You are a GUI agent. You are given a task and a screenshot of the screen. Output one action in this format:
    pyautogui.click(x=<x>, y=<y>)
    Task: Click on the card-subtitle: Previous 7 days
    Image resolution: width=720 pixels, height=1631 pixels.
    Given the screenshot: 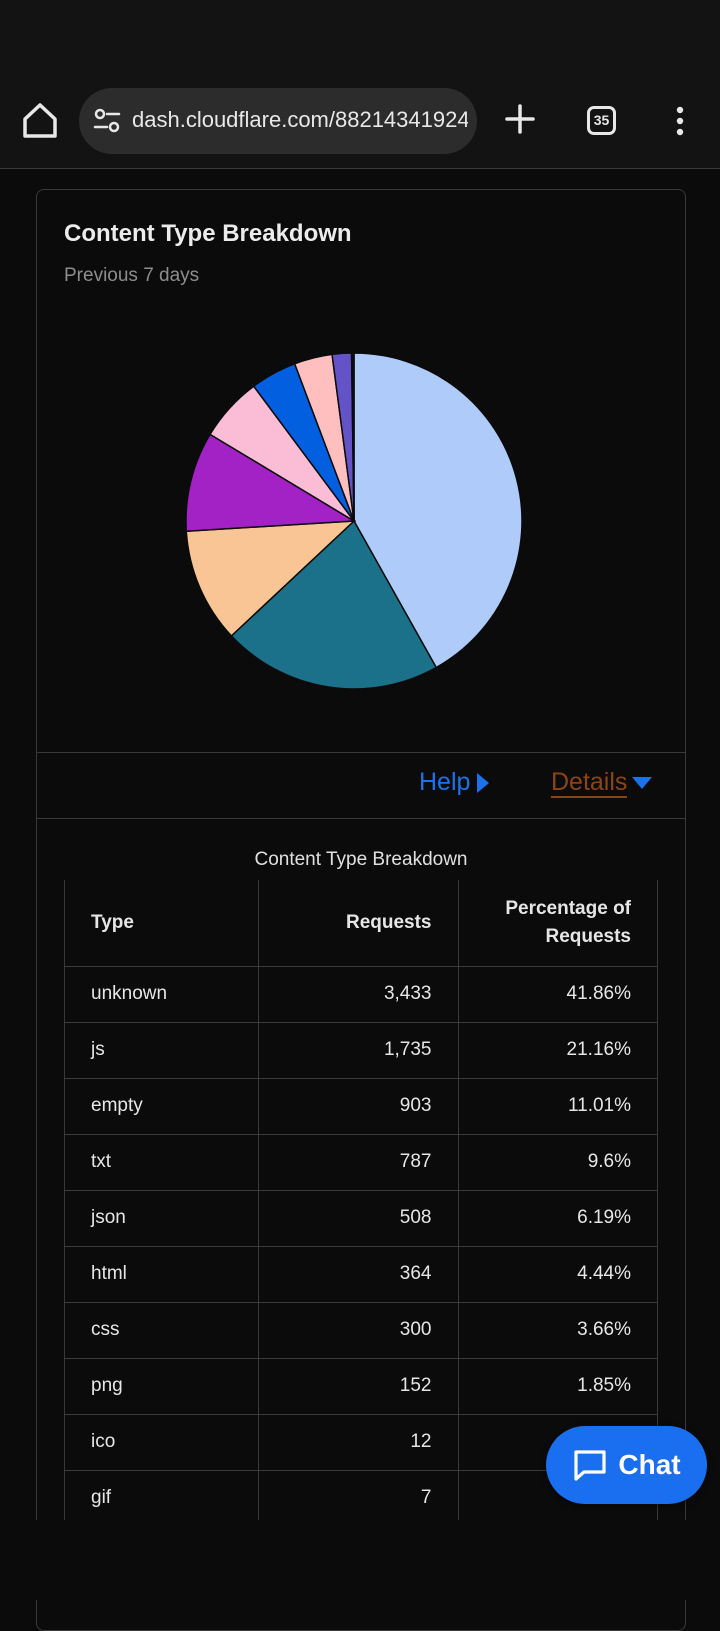 What is the action you would take?
    pyautogui.click(x=132, y=275)
    